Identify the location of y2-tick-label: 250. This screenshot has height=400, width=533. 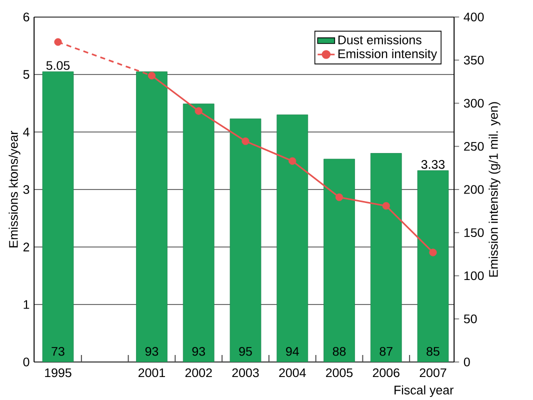
(474, 146).